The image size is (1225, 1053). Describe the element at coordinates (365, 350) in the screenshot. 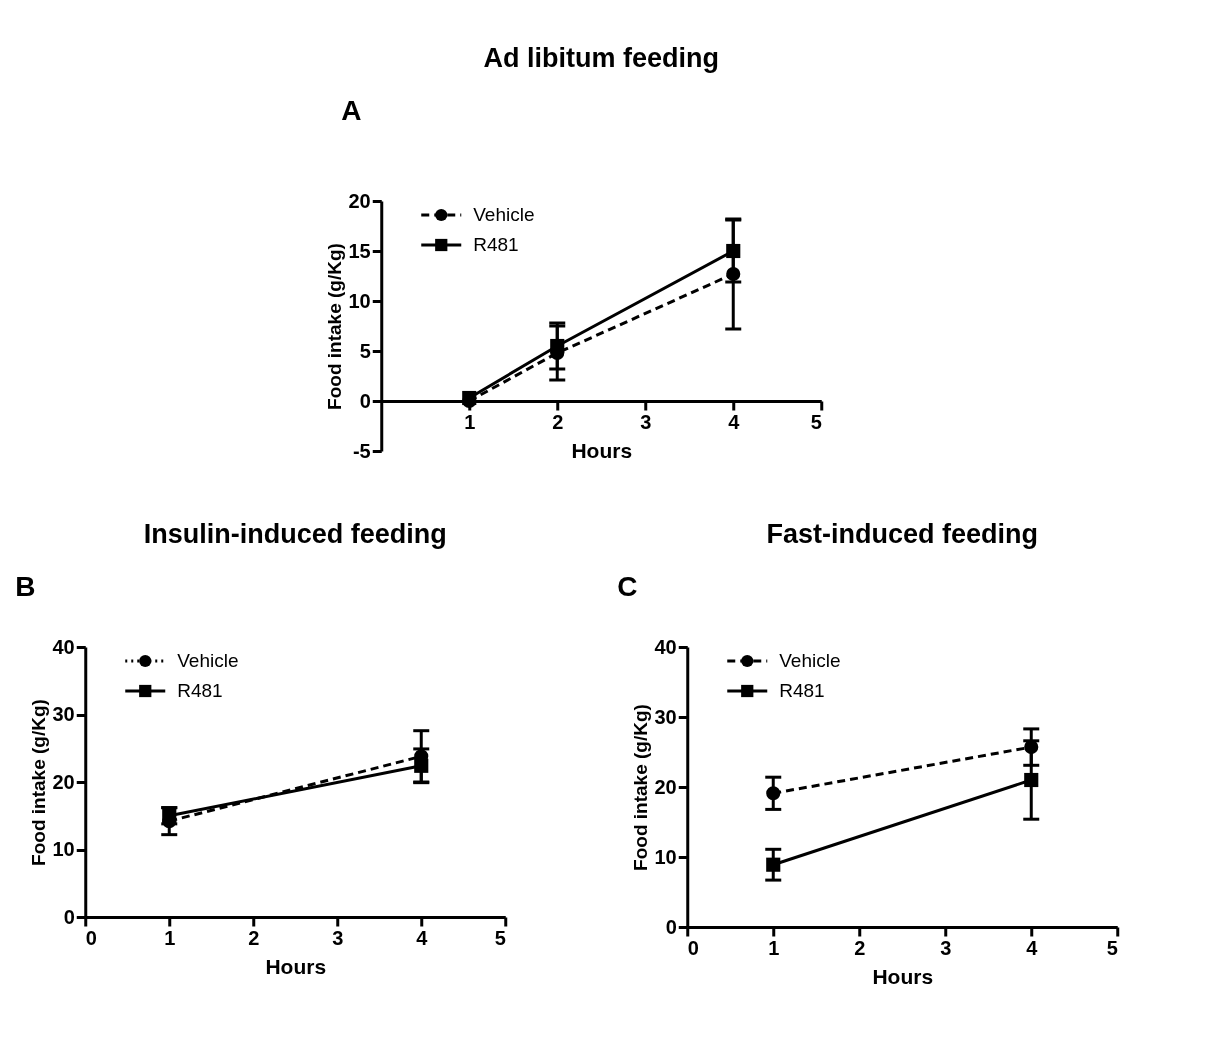

I see `y-tick-label: 5` at that location.